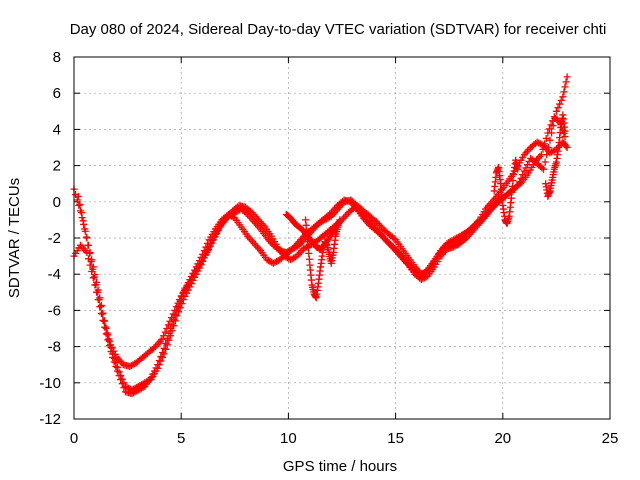 This screenshot has height=480, width=640. I want to click on series-track-d, so click(323, 259).